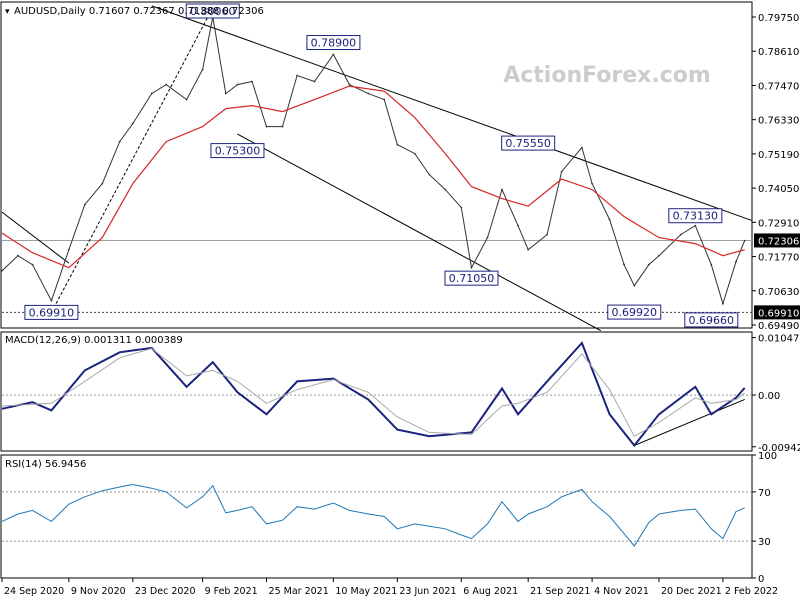 The height and width of the screenshot is (600, 800). What do you see at coordinates (778, 155) in the screenshot?
I see `price-axis-label: 0.75190` at bounding box center [778, 155].